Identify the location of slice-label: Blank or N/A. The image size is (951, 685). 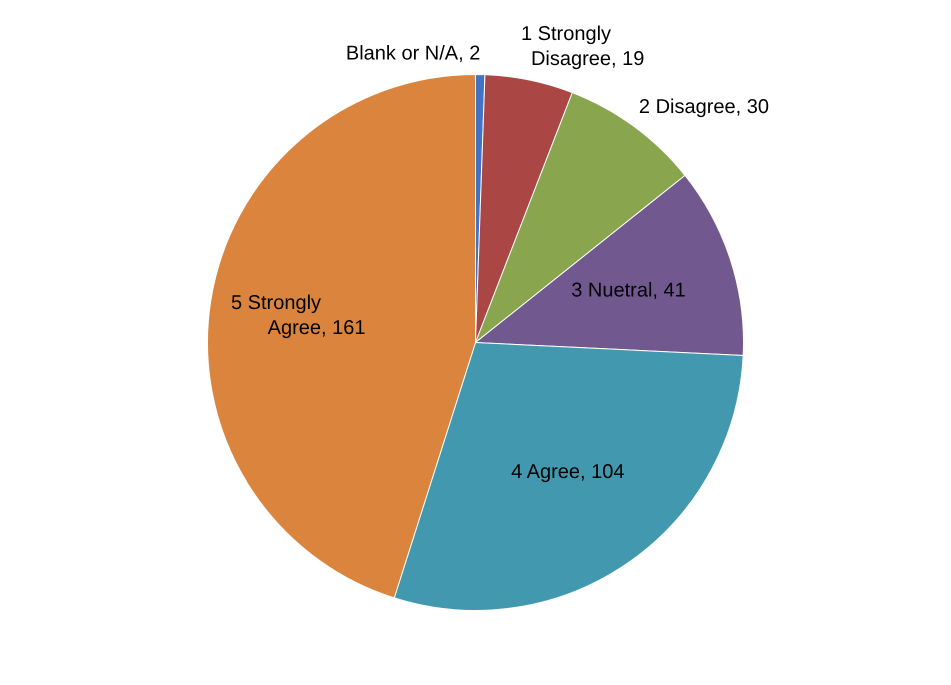
(402, 53).